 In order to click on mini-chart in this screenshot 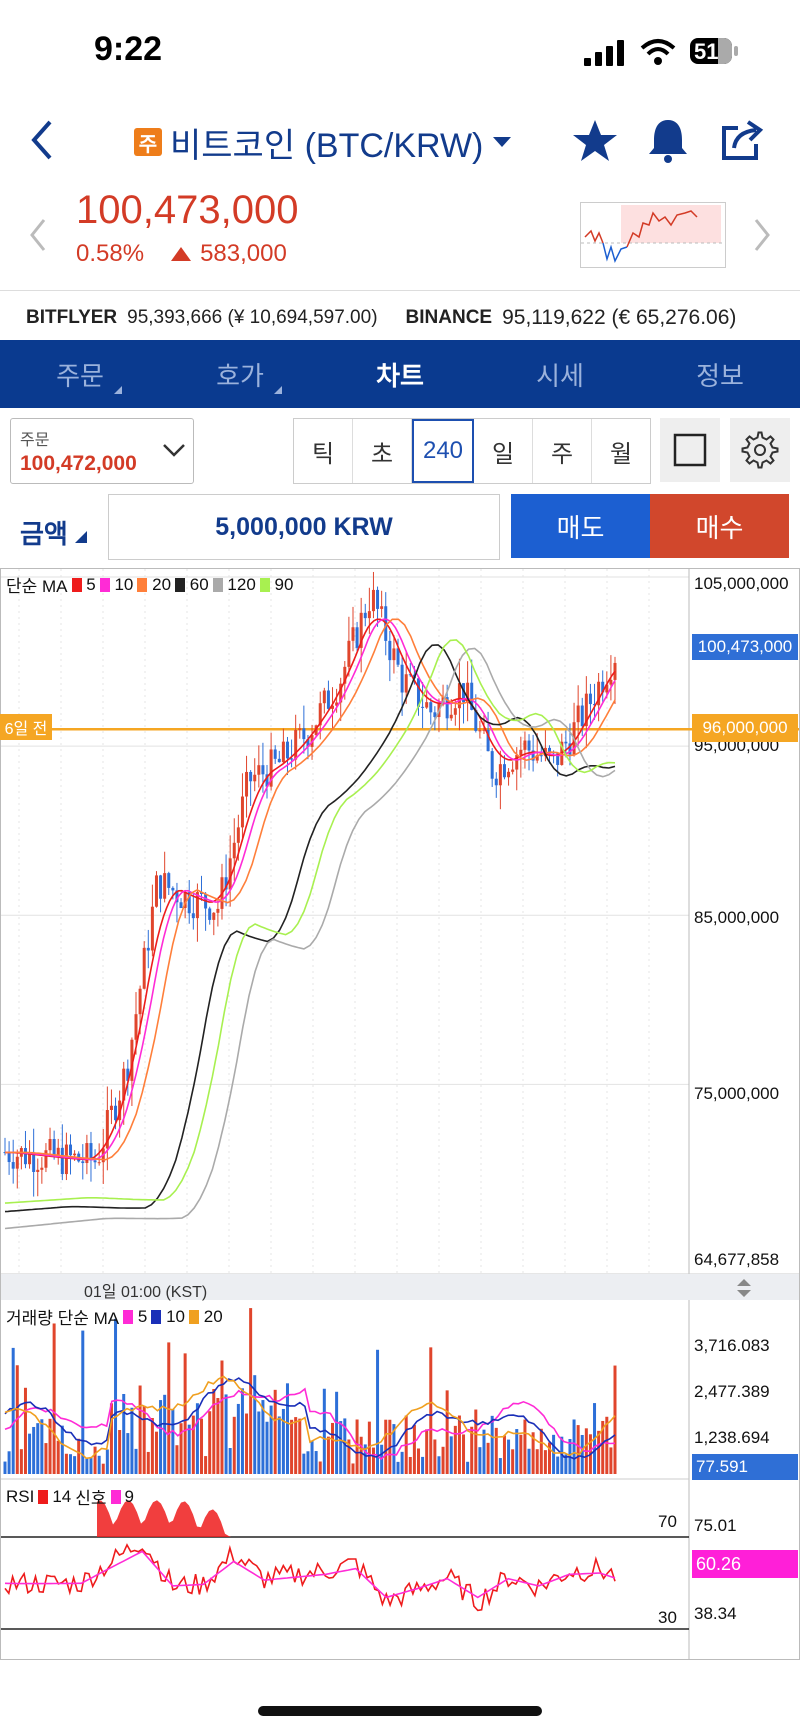, I will do `click(653, 235)`.